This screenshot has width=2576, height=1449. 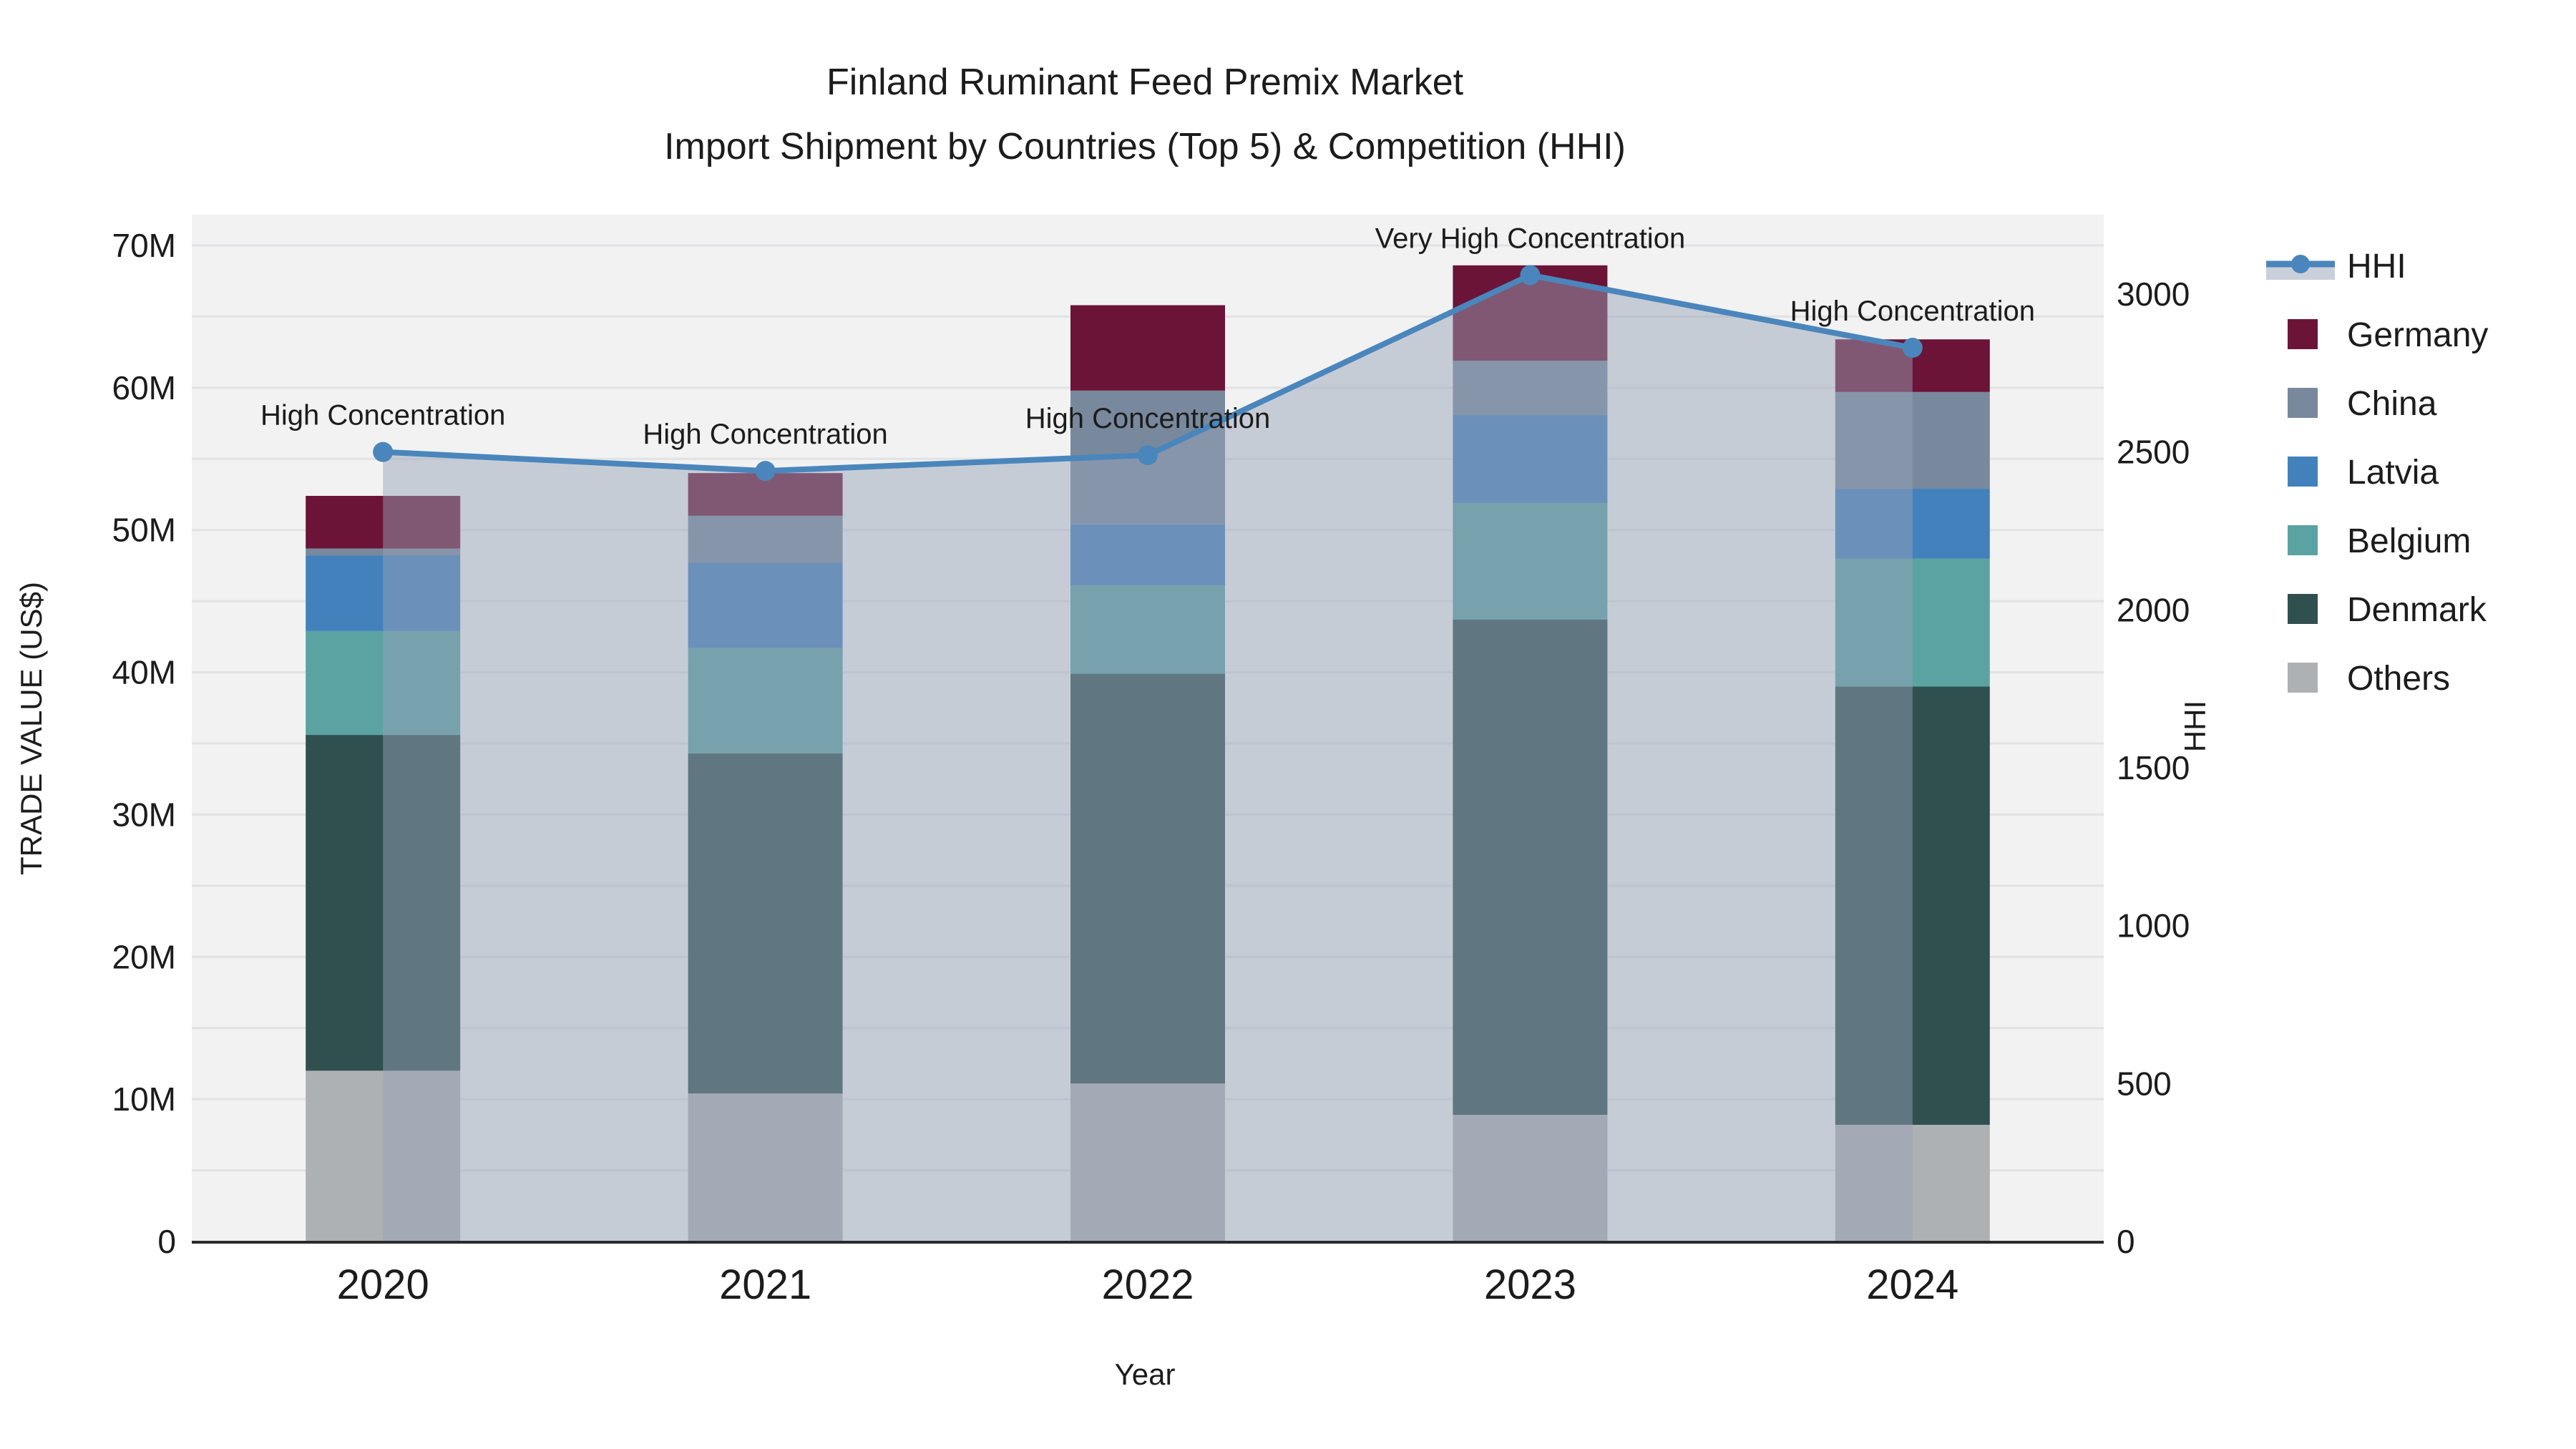 I want to click on y-left-tick-50M: 50M, so click(x=144, y=530).